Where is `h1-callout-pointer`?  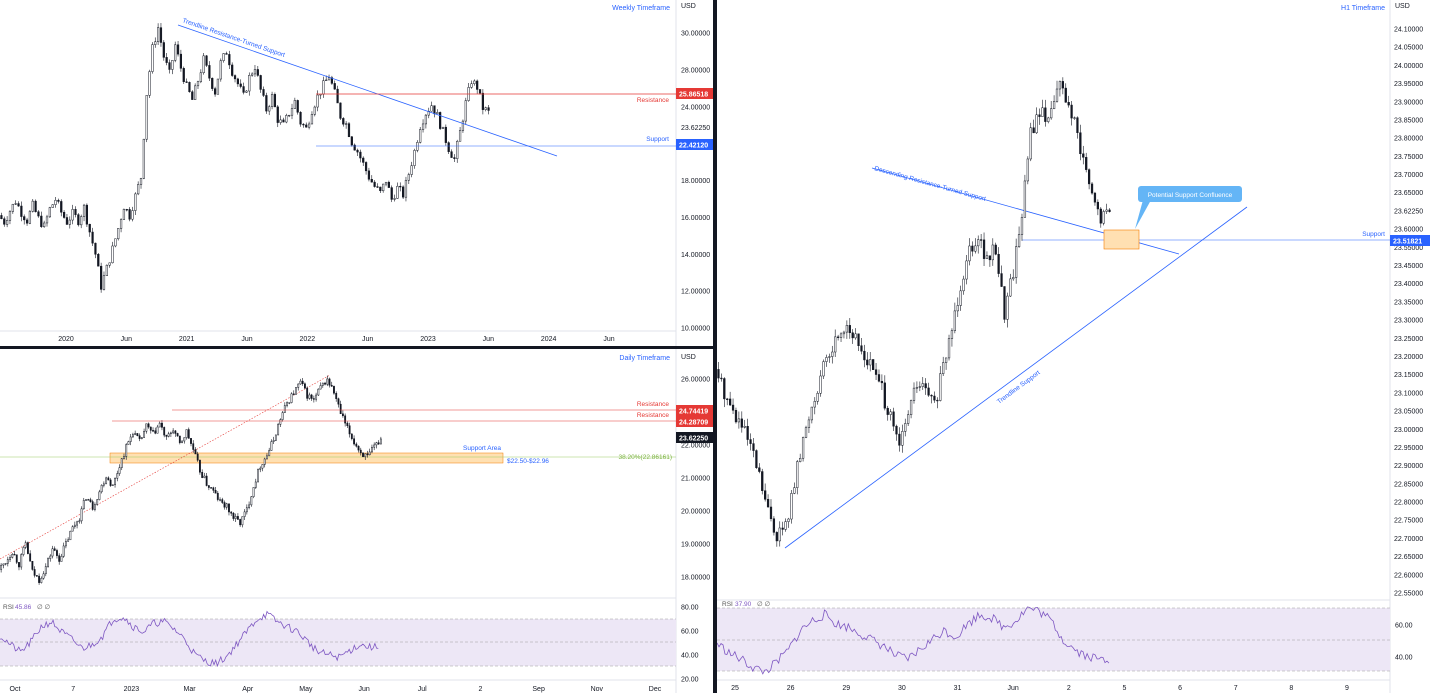
h1-callout-pointer is located at coordinates (1143, 214).